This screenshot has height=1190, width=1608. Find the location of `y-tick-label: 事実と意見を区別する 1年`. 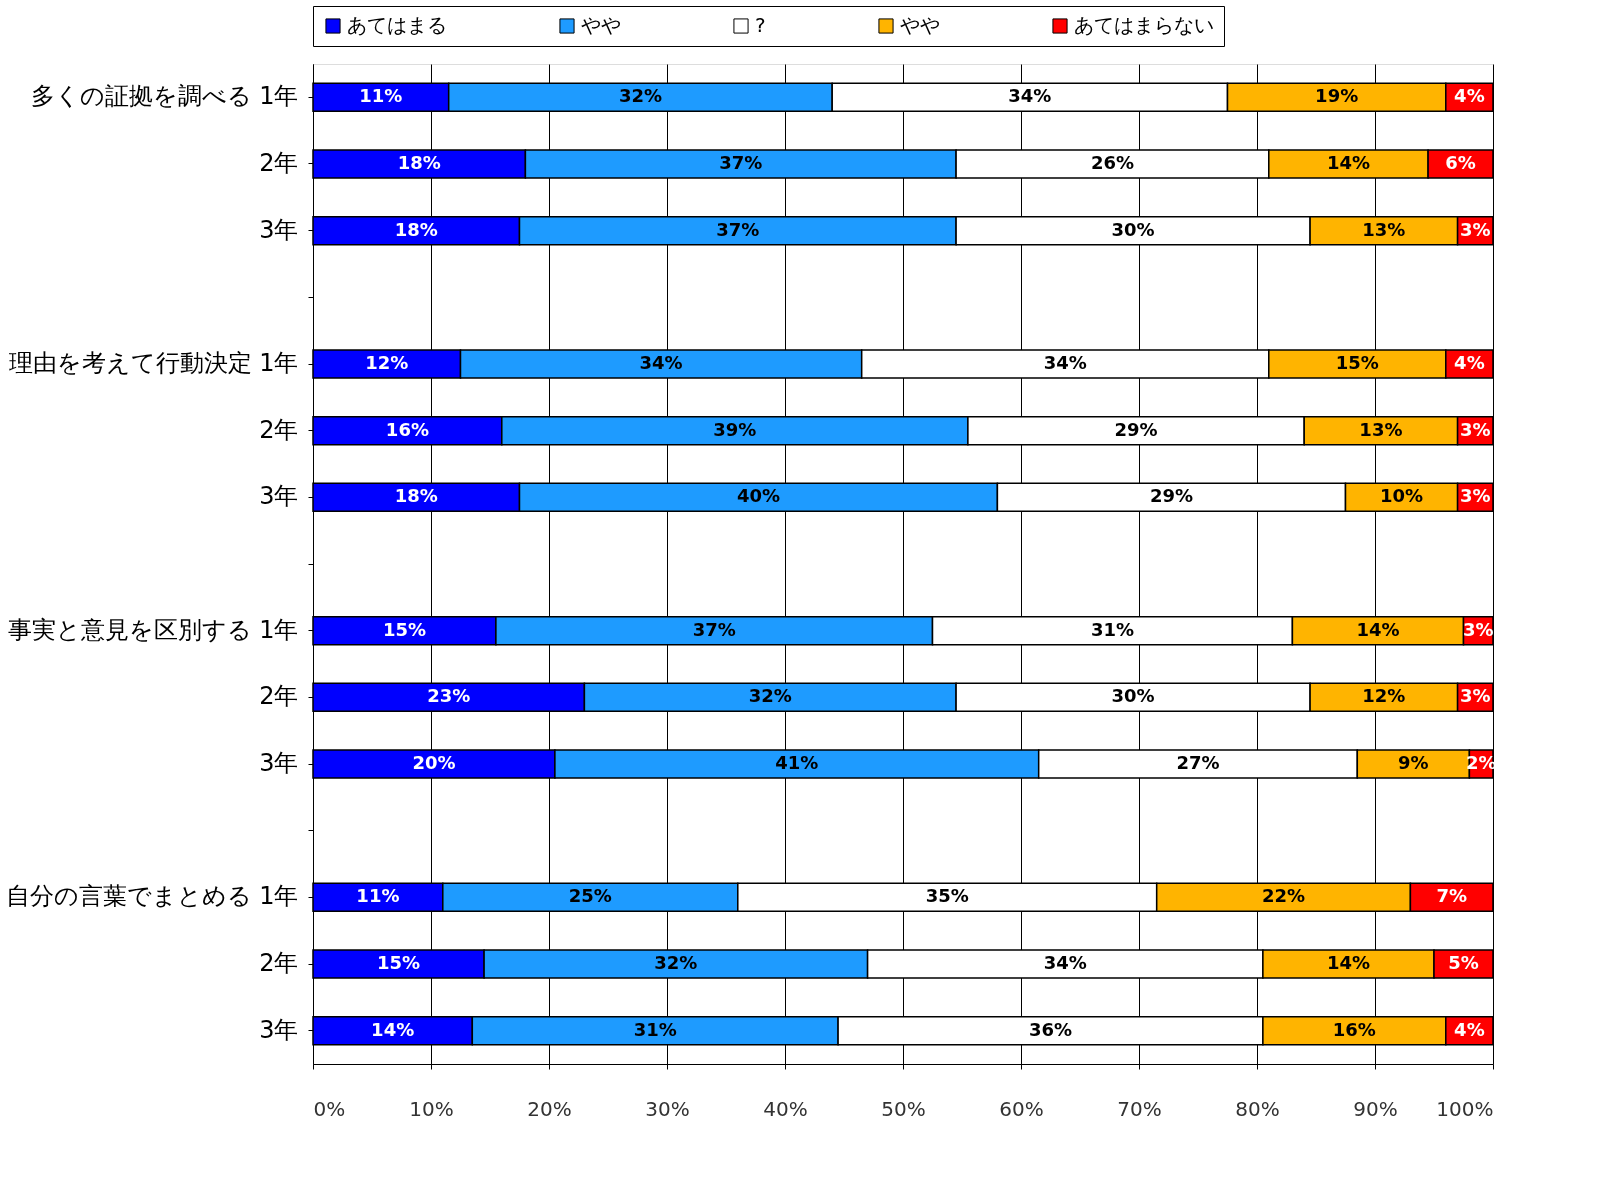

y-tick-label: 事実と意見を区別する 1年 is located at coordinates (153, 629).